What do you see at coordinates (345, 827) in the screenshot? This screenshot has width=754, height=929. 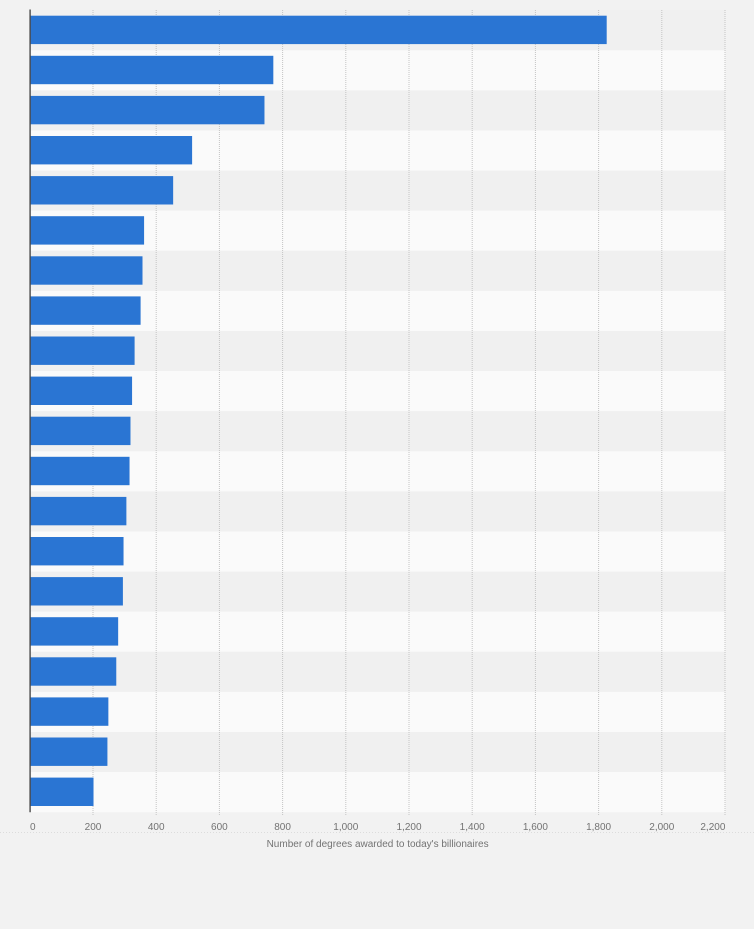 I see `svg-text: 1,000` at bounding box center [345, 827].